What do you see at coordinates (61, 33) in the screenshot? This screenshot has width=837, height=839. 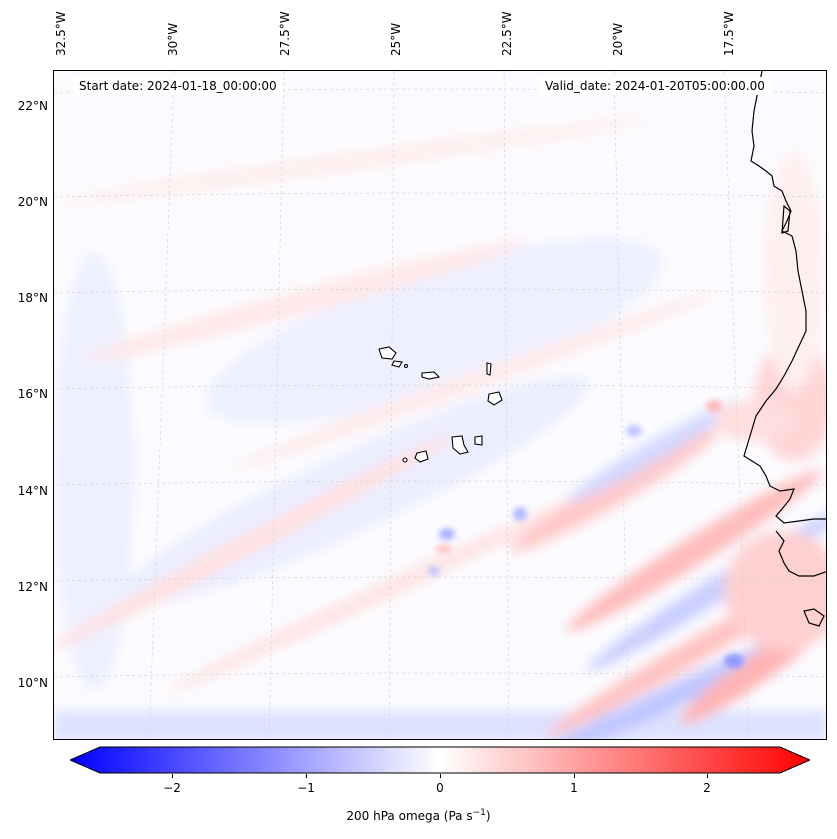 I see `lon-label-32-5w: 32.5°W` at bounding box center [61, 33].